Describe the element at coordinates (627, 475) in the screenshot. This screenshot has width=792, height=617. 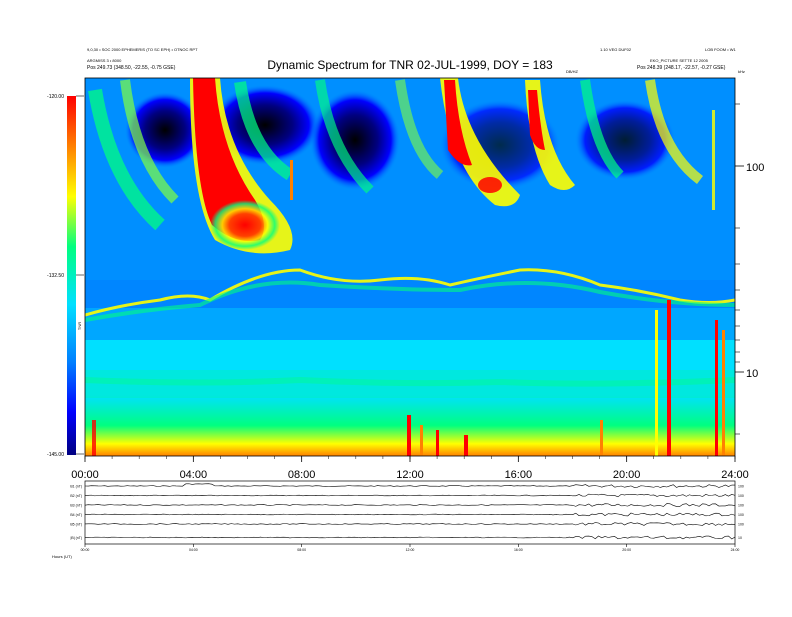
I see `x-tick-label: 20:00` at that location.